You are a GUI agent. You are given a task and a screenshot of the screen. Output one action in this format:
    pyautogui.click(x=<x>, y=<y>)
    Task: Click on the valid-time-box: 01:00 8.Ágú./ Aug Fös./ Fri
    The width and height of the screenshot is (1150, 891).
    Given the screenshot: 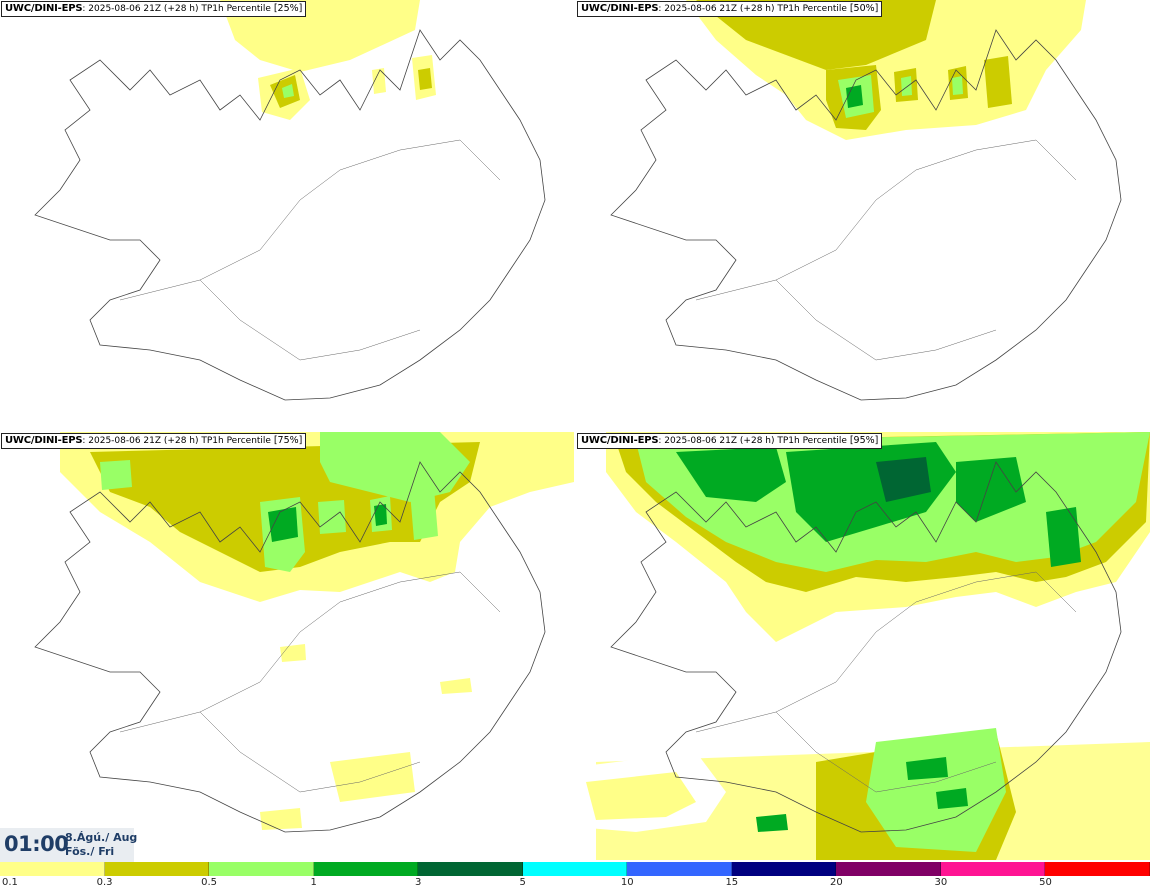 What is the action you would take?
    pyautogui.click(x=69, y=845)
    